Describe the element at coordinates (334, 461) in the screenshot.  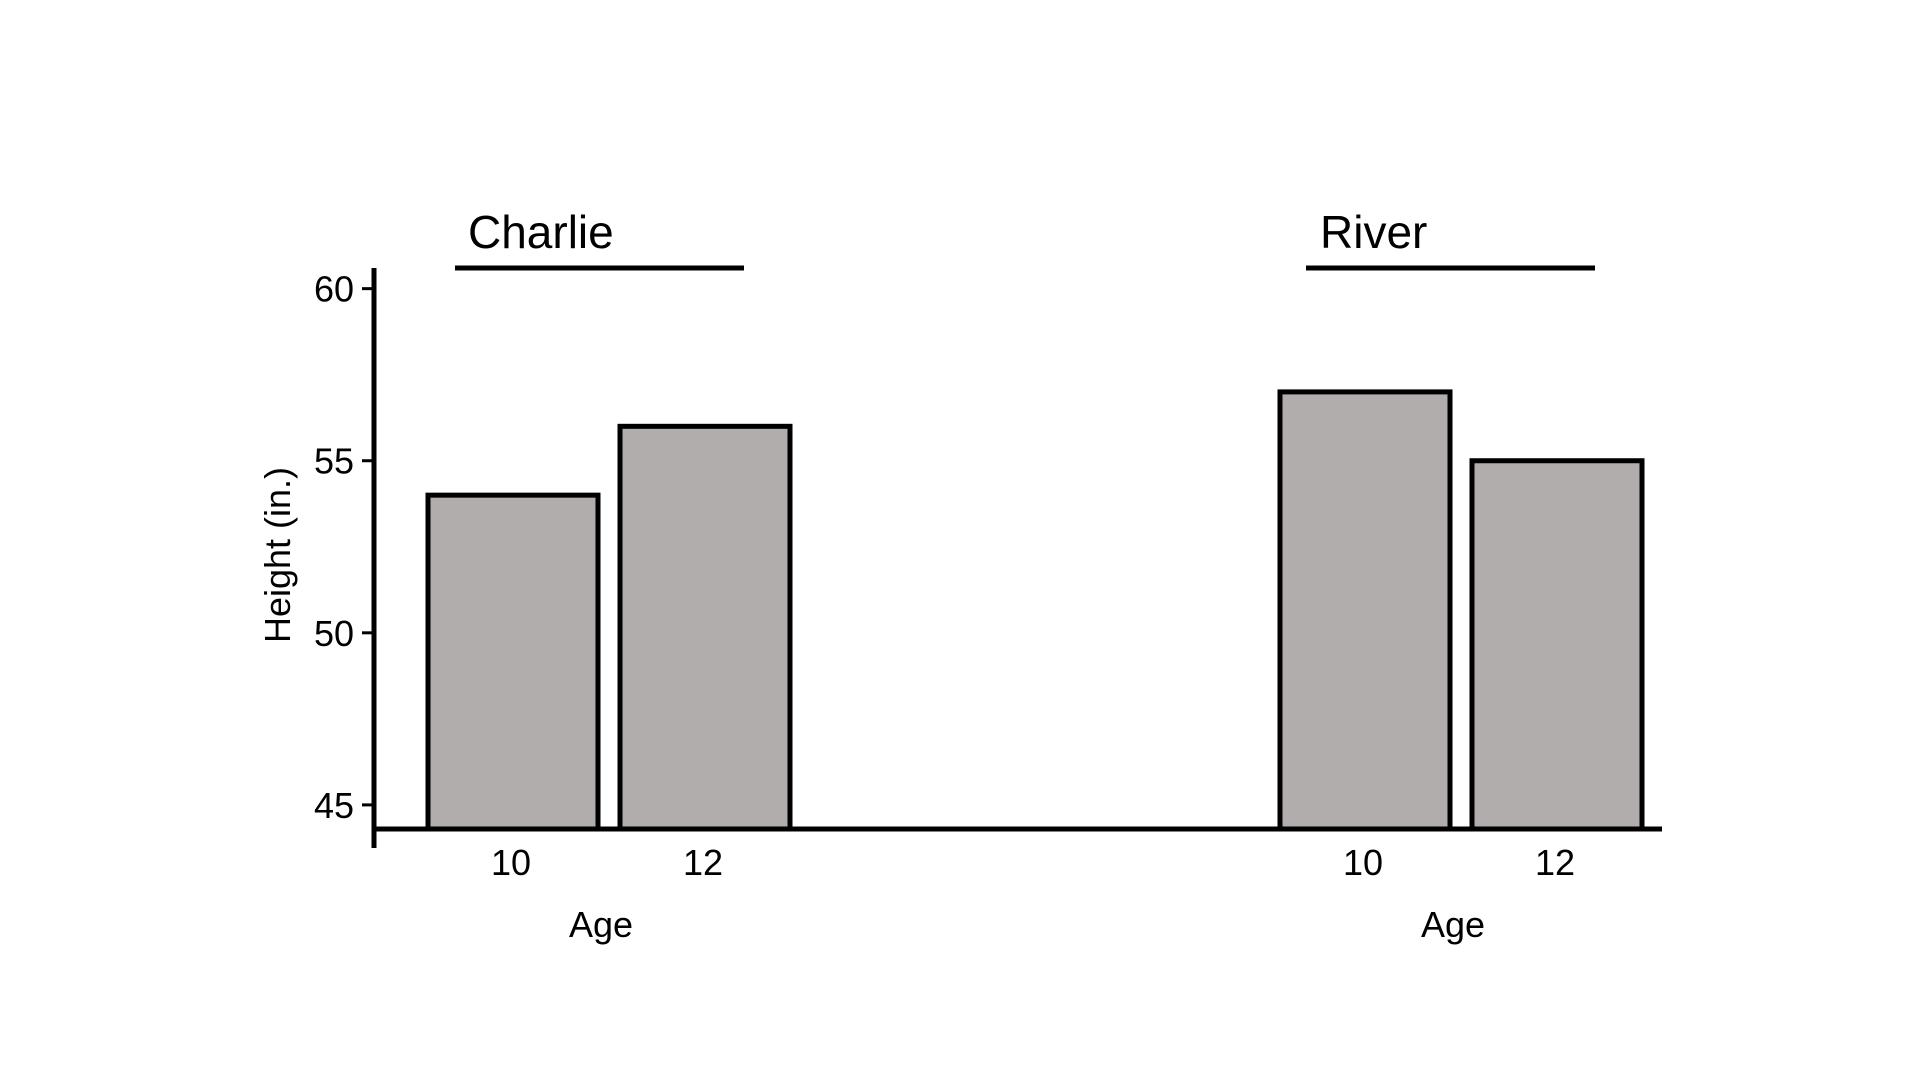
I see `y-tick-label: 55` at that location.